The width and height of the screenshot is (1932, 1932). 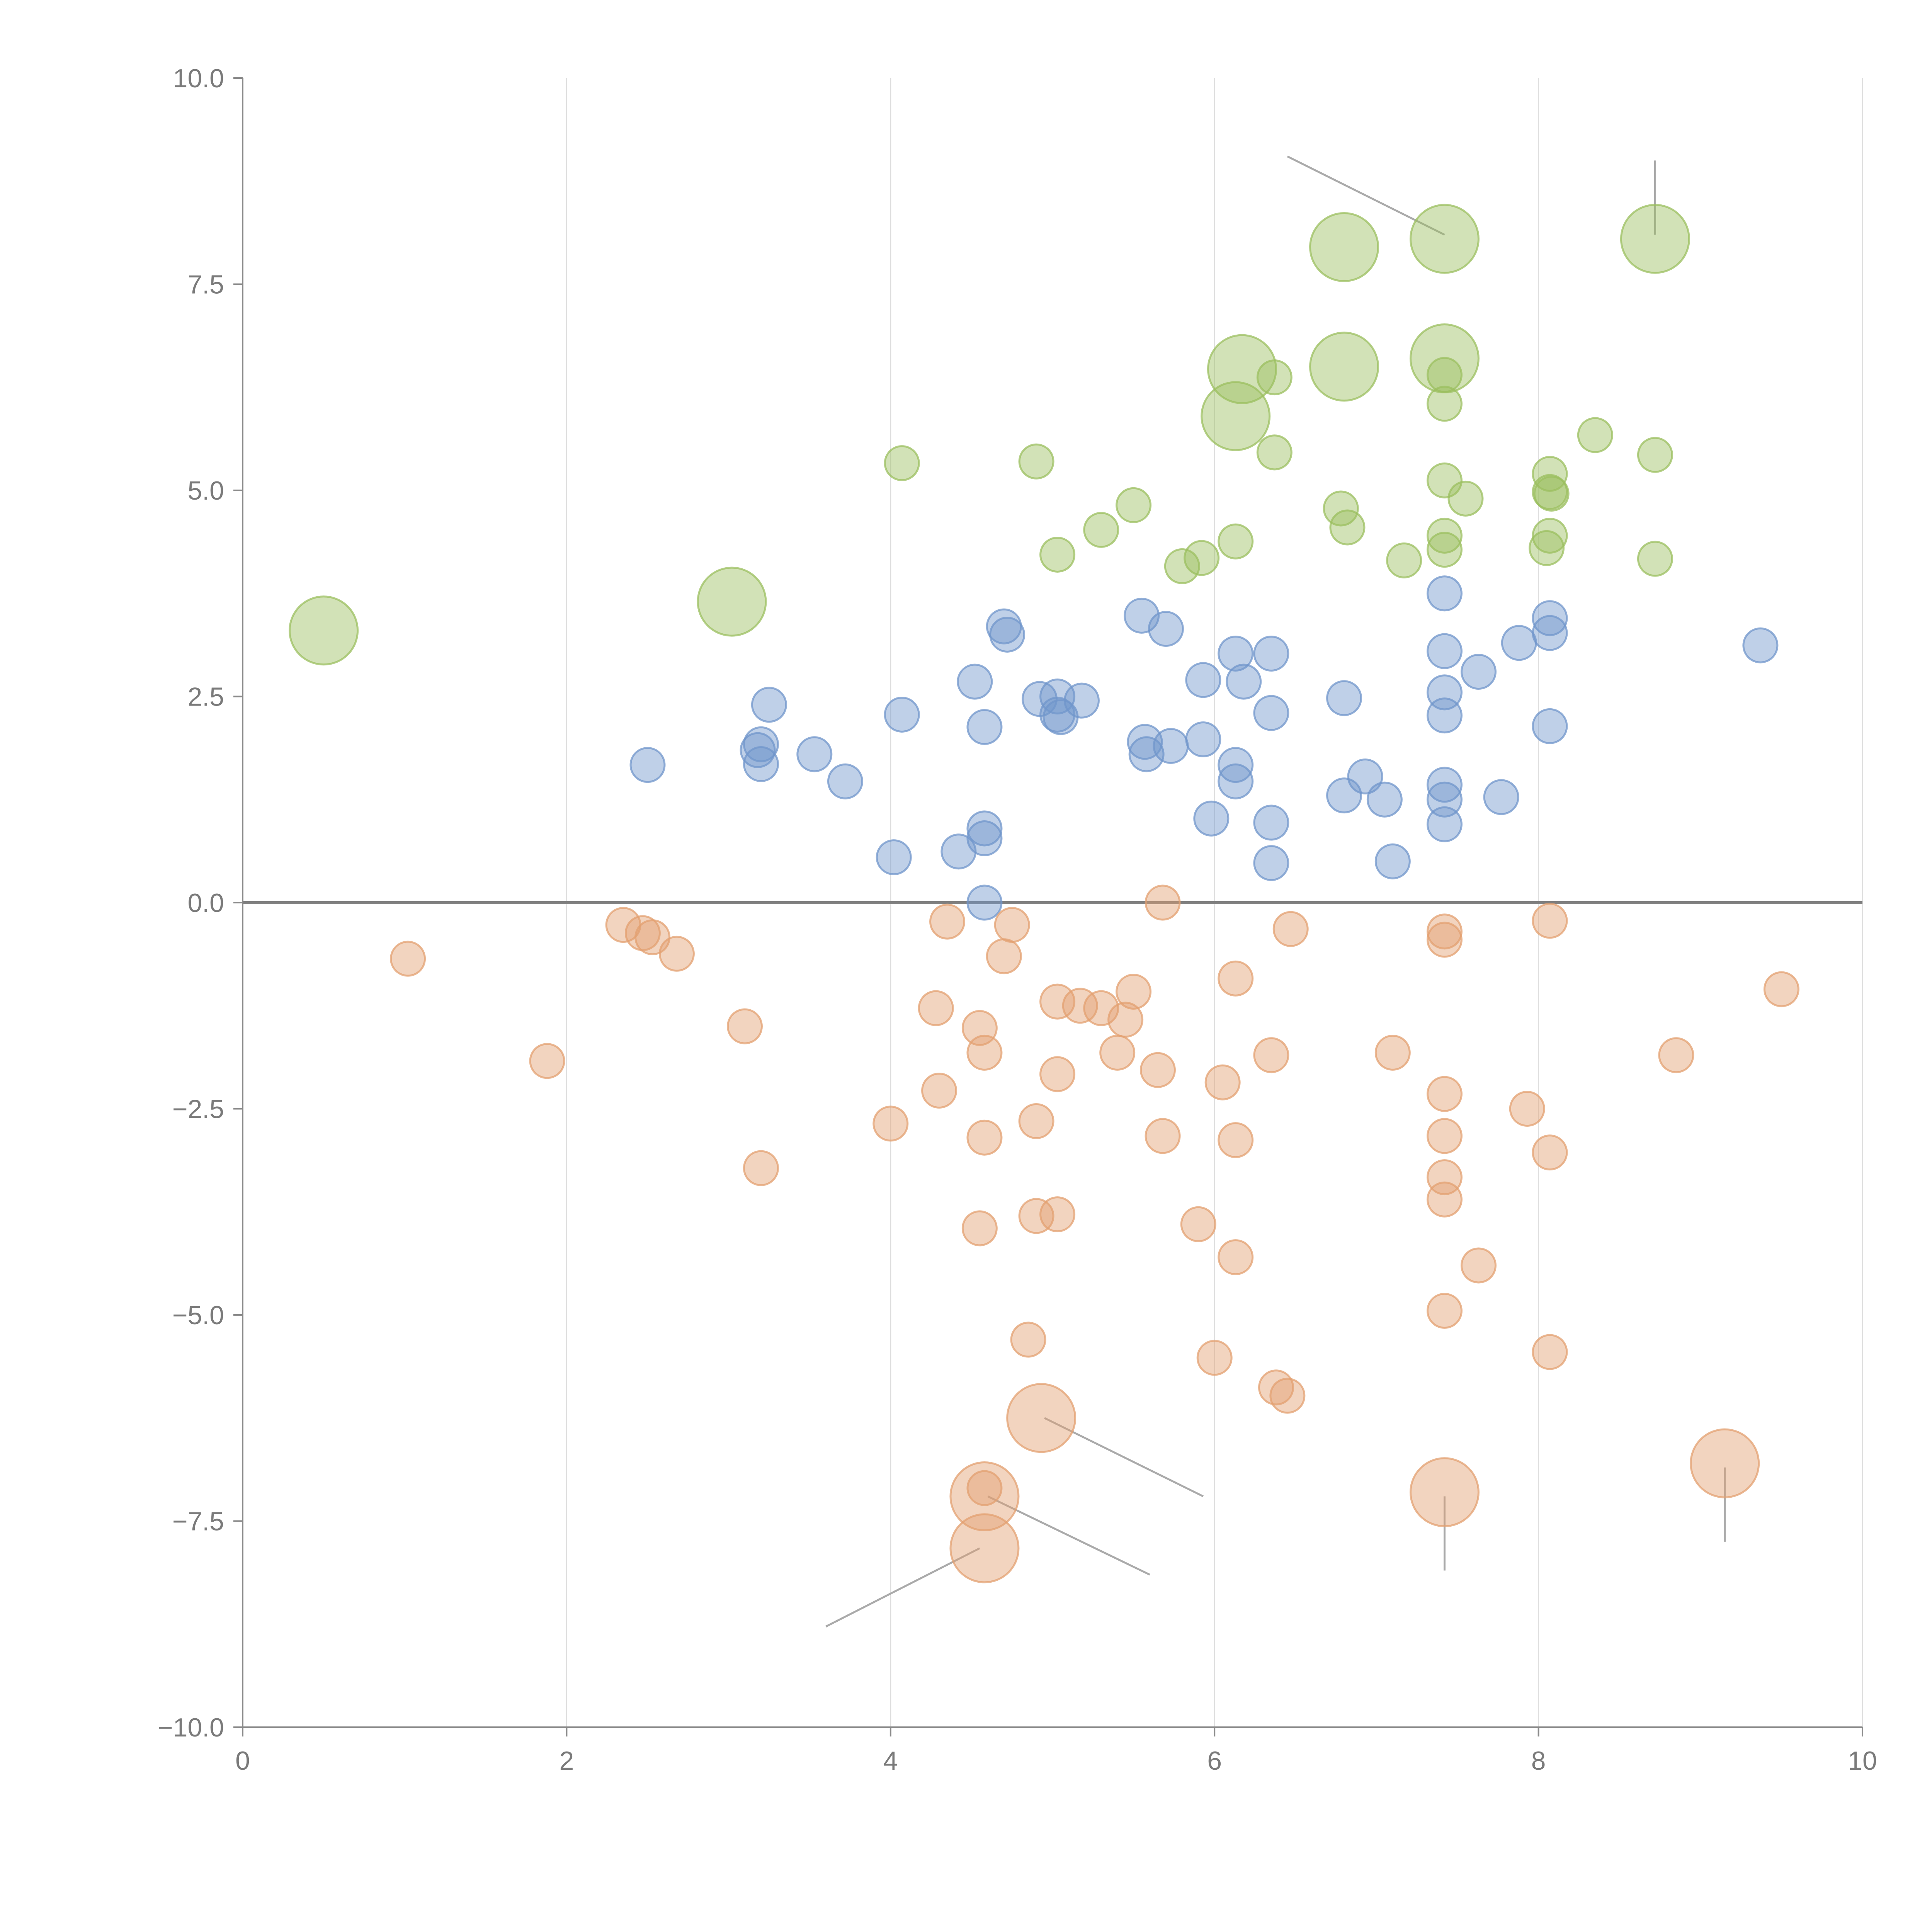 I want to click on y-tick-label: 10.0, so click(x=198, y=78).